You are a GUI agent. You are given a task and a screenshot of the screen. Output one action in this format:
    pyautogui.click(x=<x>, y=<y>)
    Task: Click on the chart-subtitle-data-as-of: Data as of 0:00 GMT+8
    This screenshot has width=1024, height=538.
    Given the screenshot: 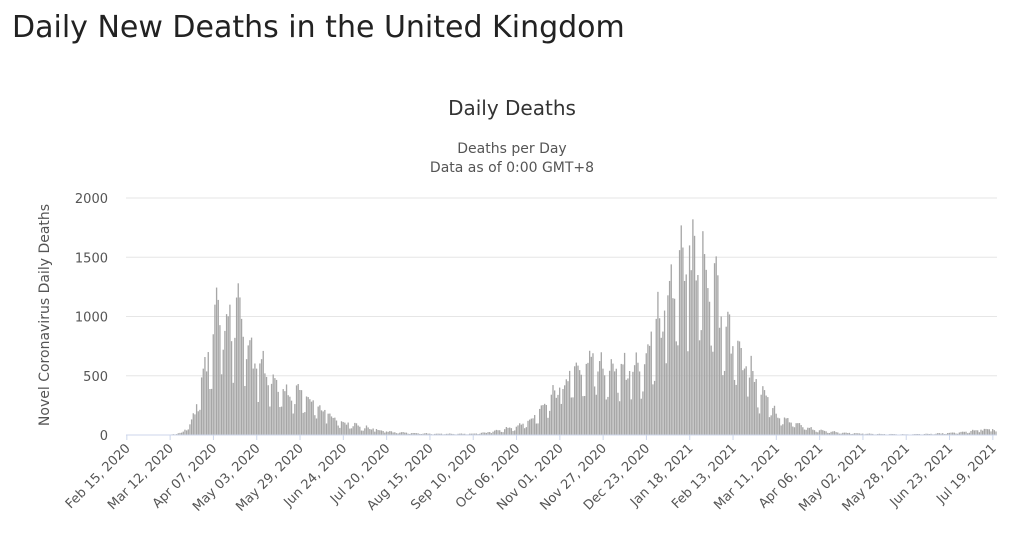 What is the action you would take?
    pyautogui.click(x=512, y=168)
    